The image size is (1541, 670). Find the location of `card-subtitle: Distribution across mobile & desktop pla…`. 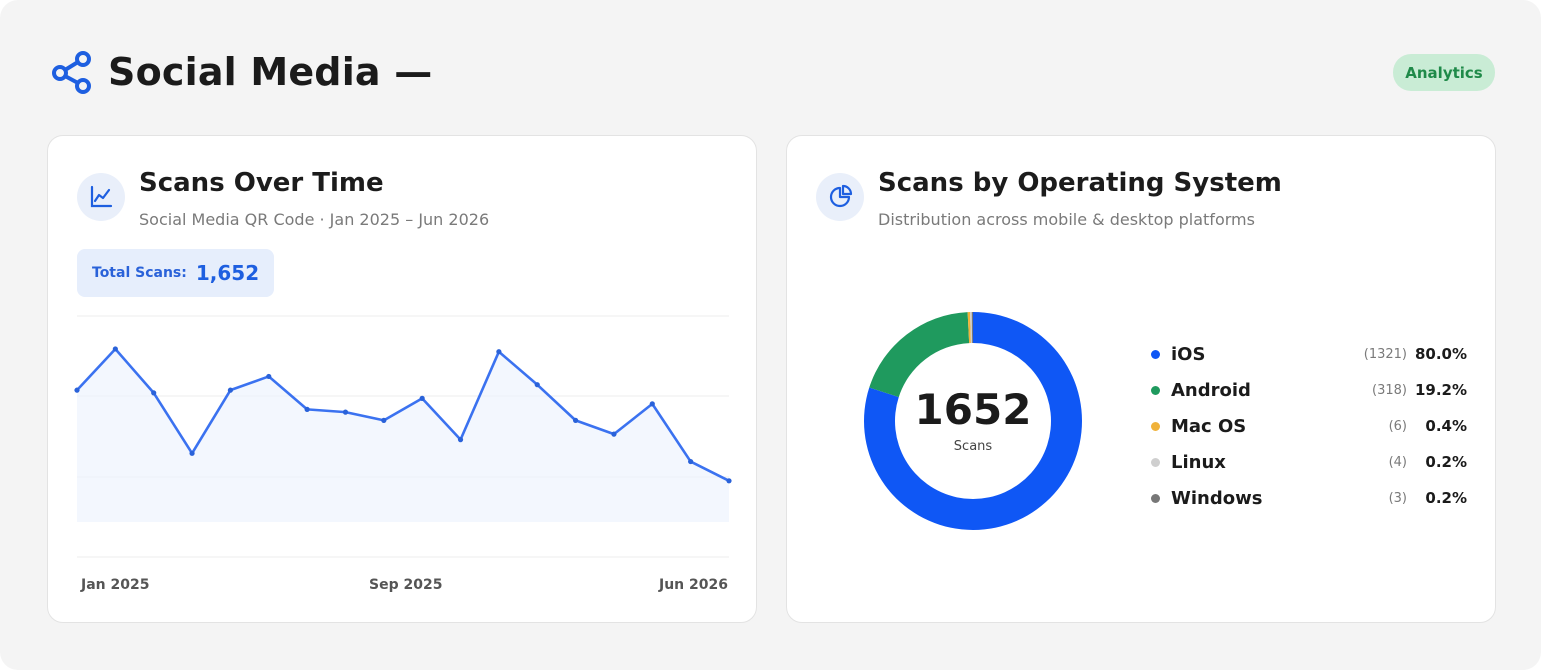

card-subtitle: Distribution across mobile & desktop pla… is located at coordinates (1066, 219).